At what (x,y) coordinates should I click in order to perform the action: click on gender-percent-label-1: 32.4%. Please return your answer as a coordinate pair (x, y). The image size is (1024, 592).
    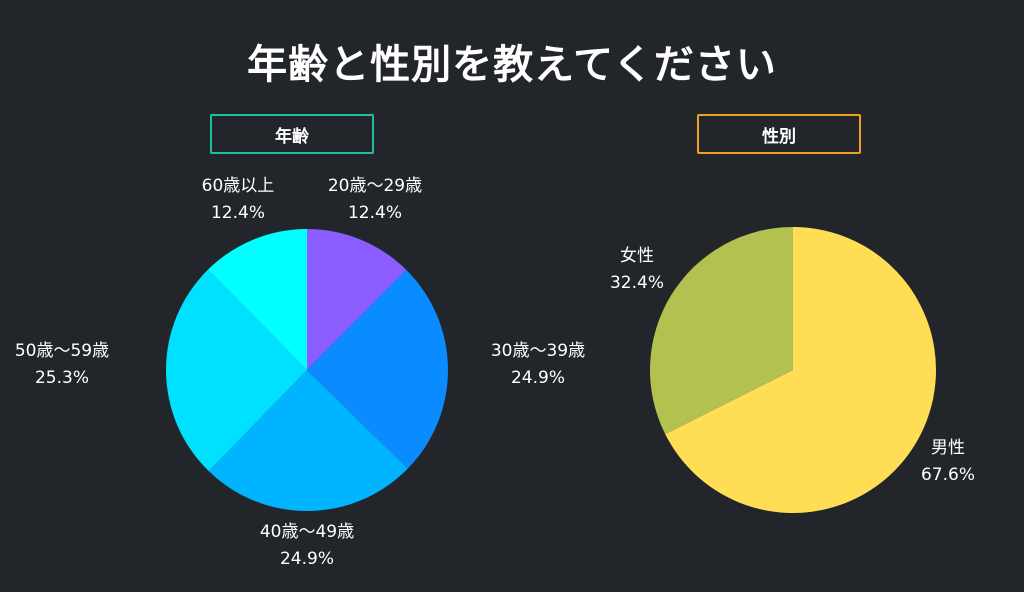
    Looking at the image, I should click on (637, 283).